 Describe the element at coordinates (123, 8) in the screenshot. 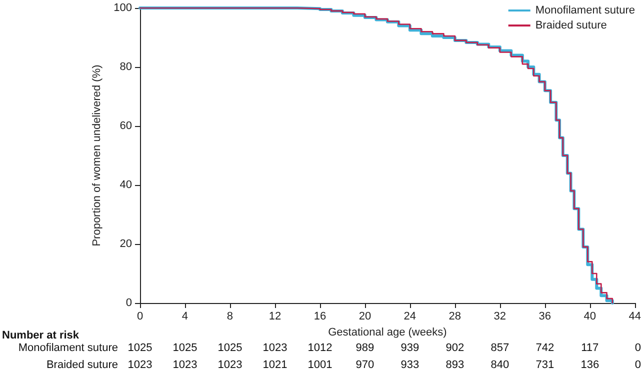

I see `y-tick-label: 100` at that location.